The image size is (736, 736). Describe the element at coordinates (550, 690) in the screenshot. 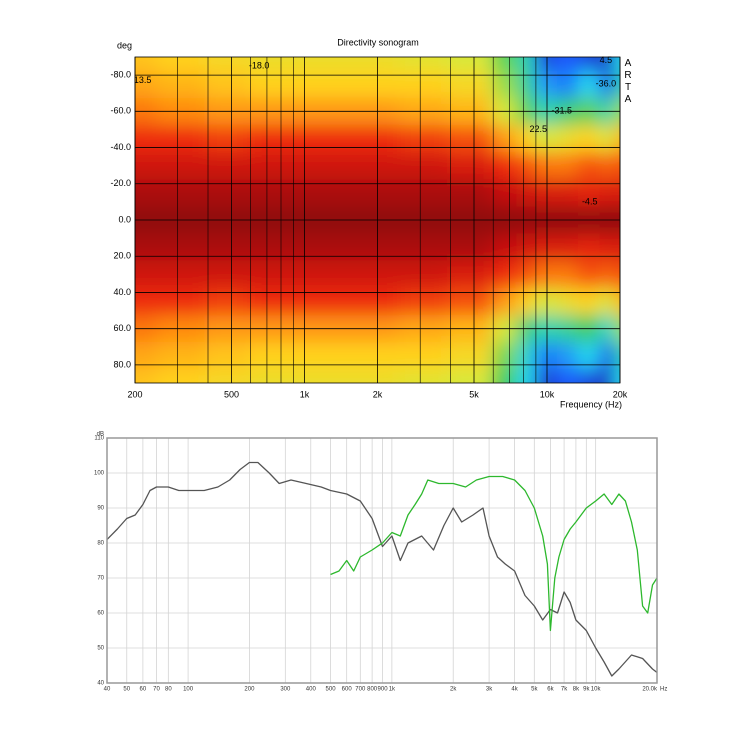

I see `x-tick-label: 6k` at that location.